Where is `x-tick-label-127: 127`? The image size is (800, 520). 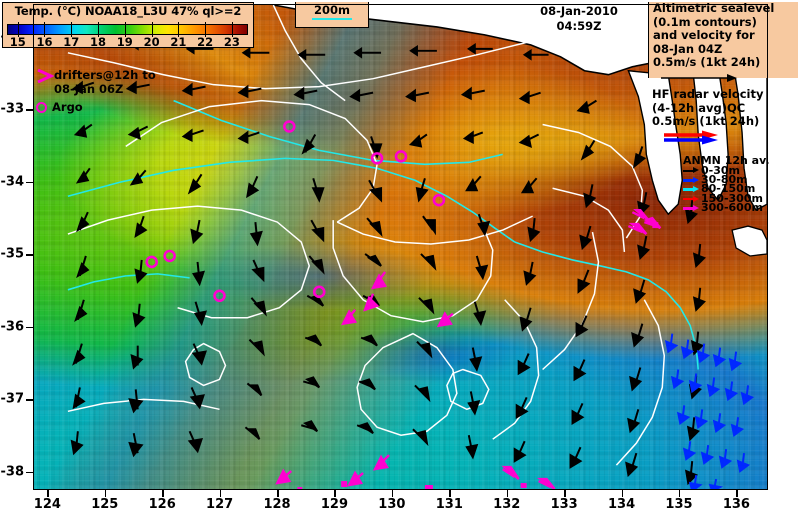
x-tick-label-127: 127 is located at coordinates (220, 504).